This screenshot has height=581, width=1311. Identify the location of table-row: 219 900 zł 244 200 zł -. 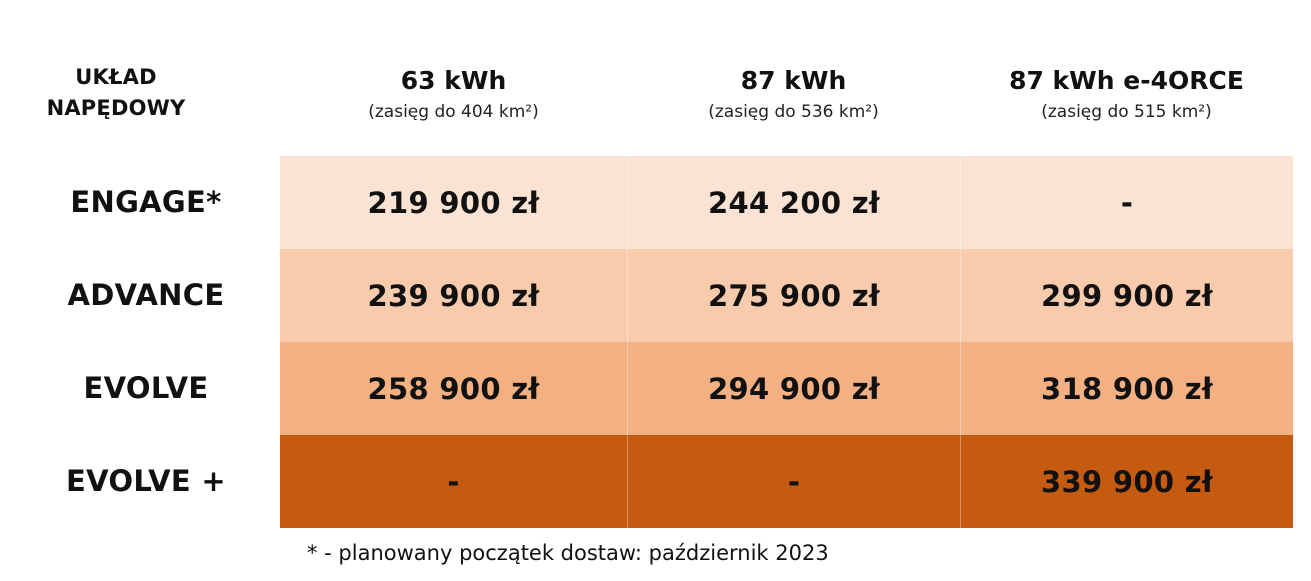
(786, 202).